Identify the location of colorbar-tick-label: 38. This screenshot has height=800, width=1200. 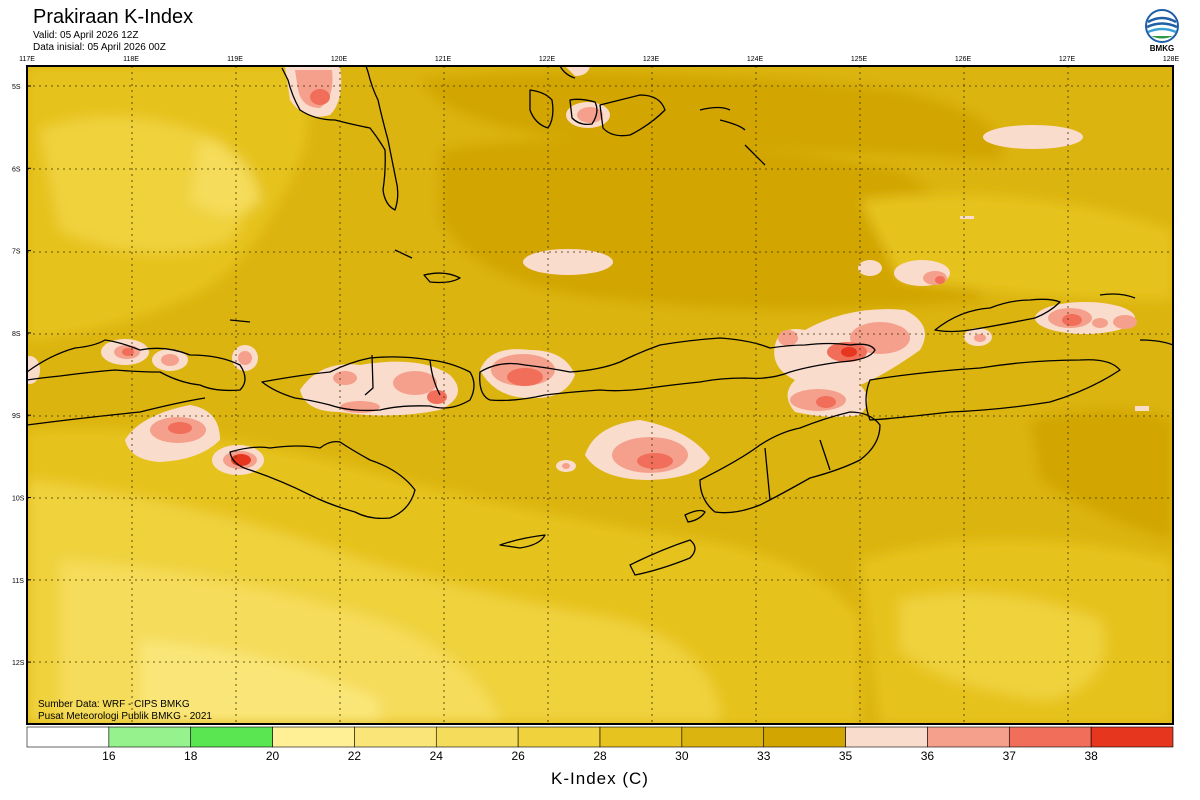
(1091, 756).